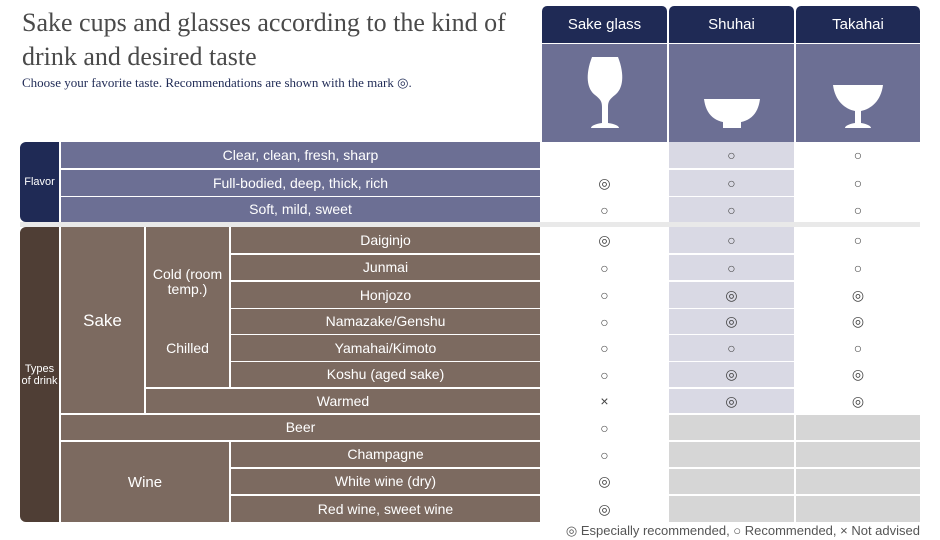 This screenshot has height=540, width=940. I want to click on group-types-of-drink: Types of drink, so click(39, 374).